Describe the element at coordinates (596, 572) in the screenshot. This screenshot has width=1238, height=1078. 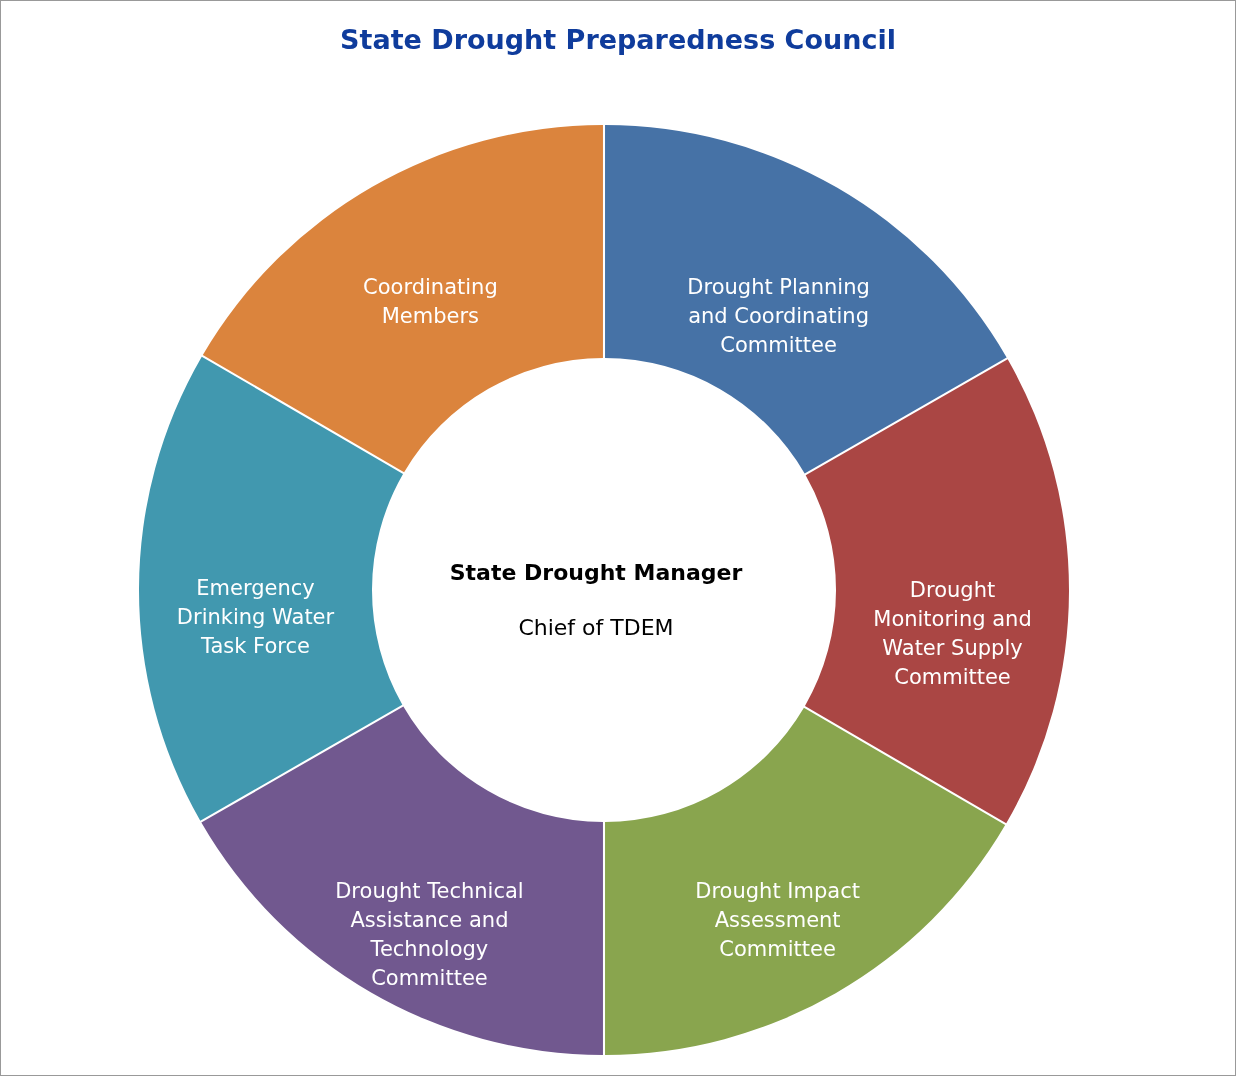
I see `text: State Drought Manager` at that location.